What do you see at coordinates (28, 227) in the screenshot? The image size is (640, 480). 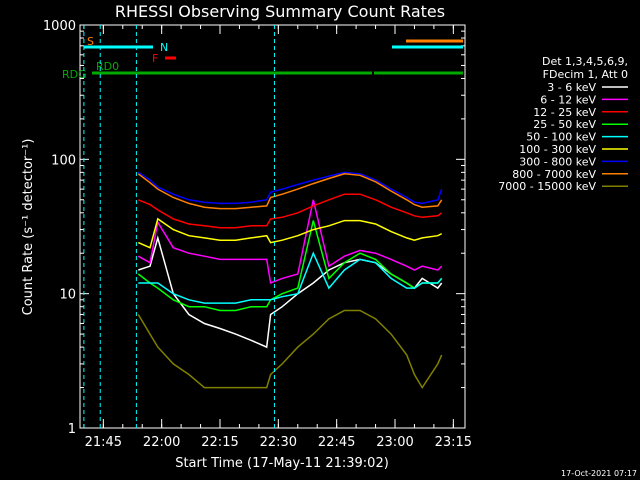 I see `y-axis-label: Count Rate (s⁻¹ detector⁻¹)` at bounding box center [28, 227].